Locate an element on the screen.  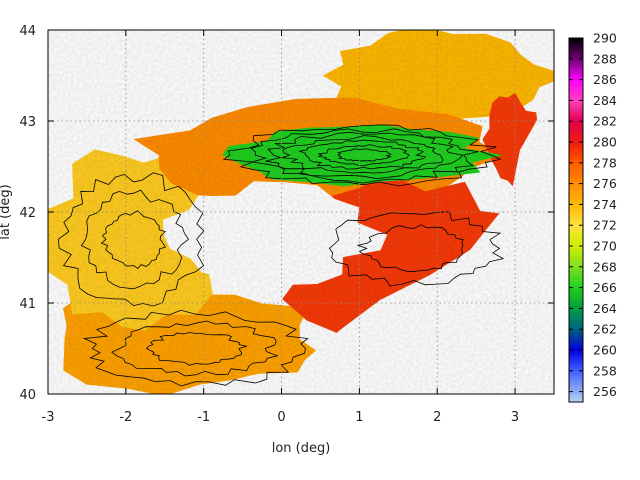
colorbar-tick-label: 278 is located at coordinates (605, 162).